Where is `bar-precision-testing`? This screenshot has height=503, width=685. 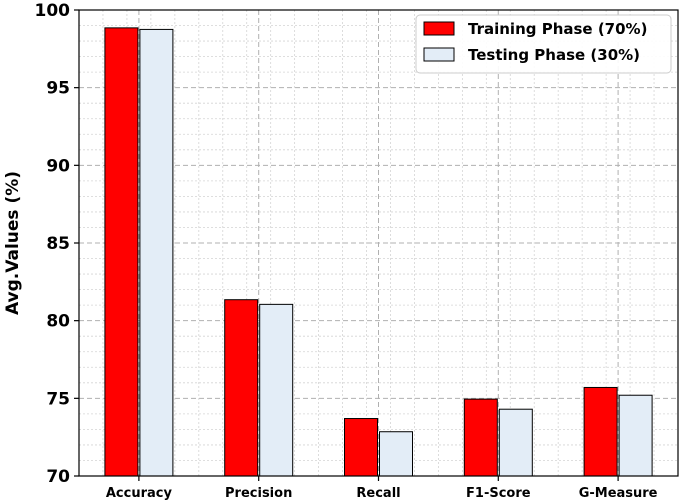 bar-precision-testing is located at coordinates (276, 390).